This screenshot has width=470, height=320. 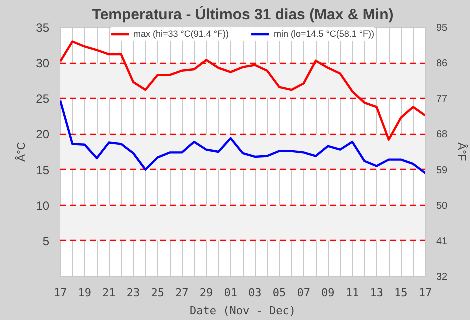 I want to click on y2-axis-title: Â°F, so click(x=462, y=152).